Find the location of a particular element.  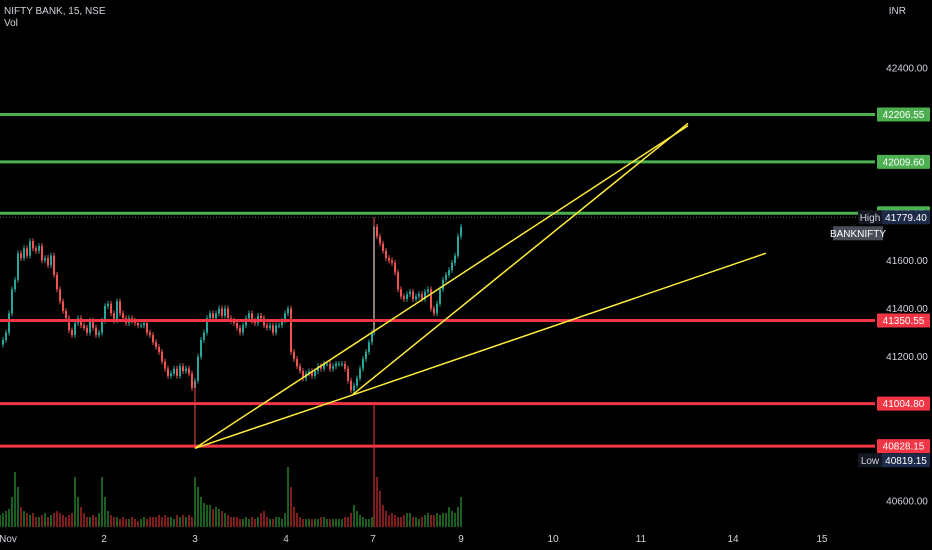

trendline-base is located at coordinates (273, 421).